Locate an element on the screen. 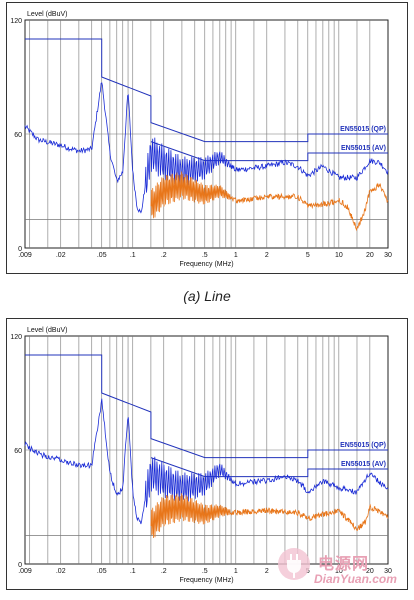  watermark: 电源网 DianYuan.com is located at coordinates (339, 568).